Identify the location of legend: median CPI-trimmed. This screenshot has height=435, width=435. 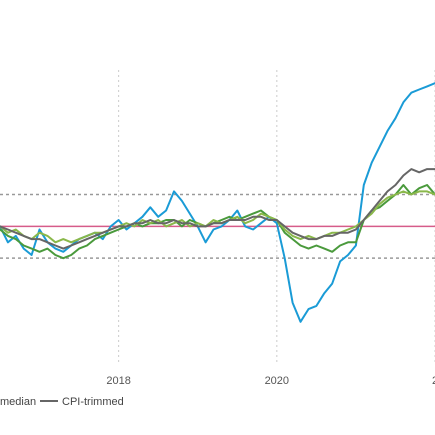
(62, 402).